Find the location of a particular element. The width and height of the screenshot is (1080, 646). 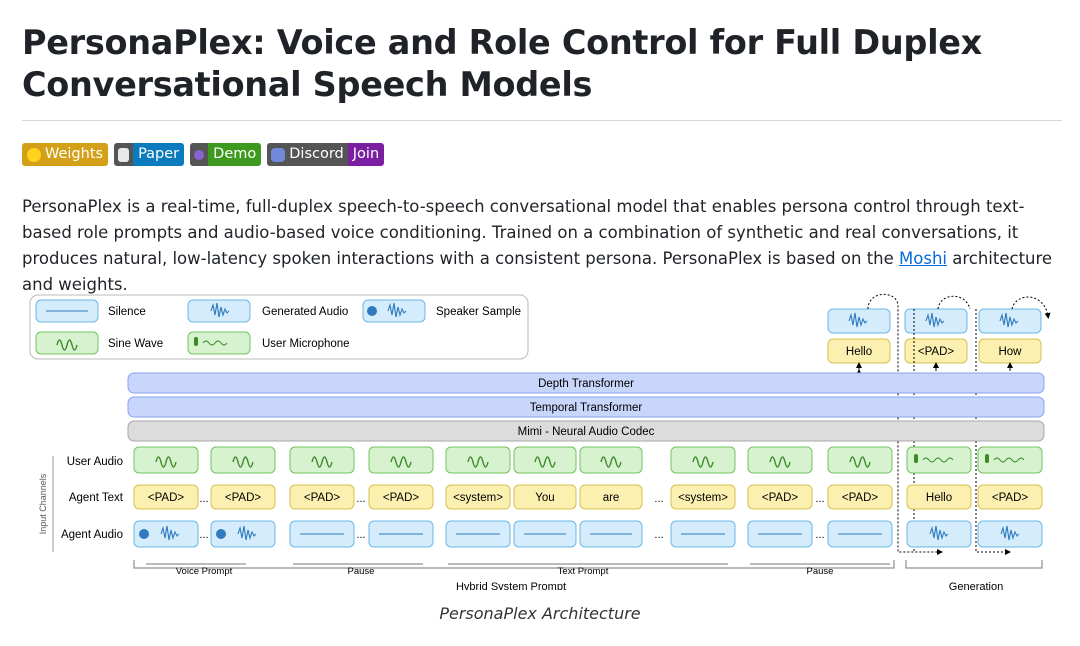

segment-brackets is located at coordinates (588, 564).